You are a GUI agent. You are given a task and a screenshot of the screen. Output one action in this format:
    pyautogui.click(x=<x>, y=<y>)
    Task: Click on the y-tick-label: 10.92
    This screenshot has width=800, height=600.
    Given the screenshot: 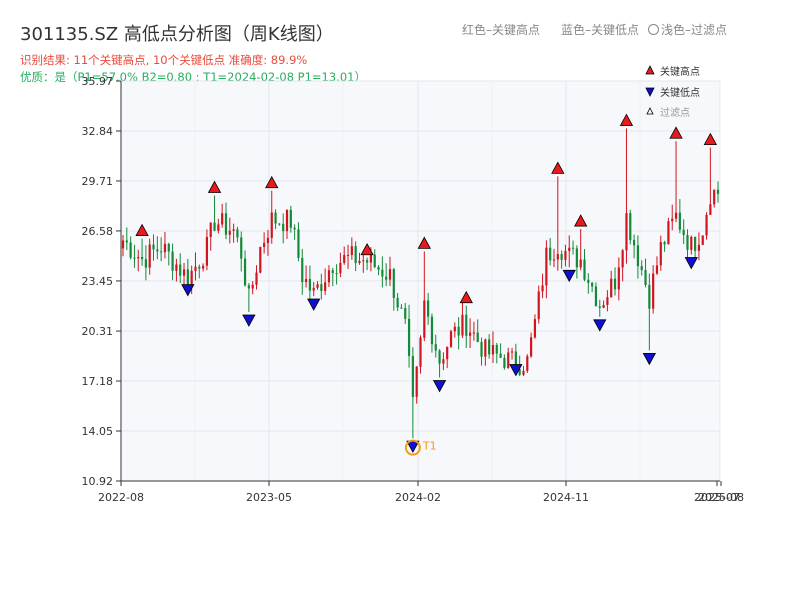 What is the action you would take?
    pyautogui.click(x=98, y=481)
    